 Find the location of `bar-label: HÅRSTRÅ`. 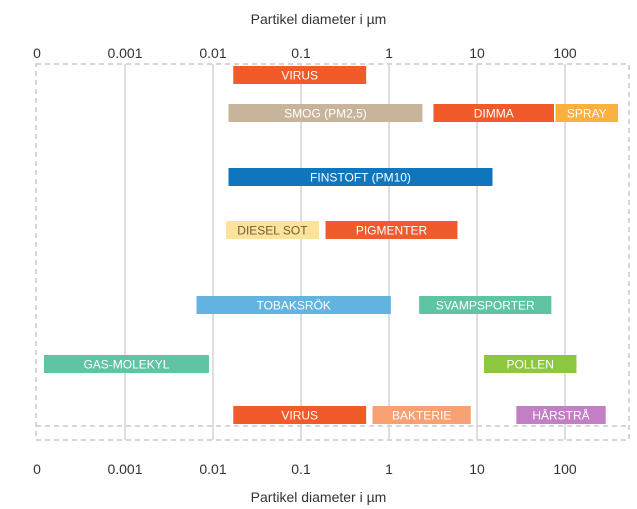

bar-label: HÅRSTRÅ is located at coordinates (560, 415).